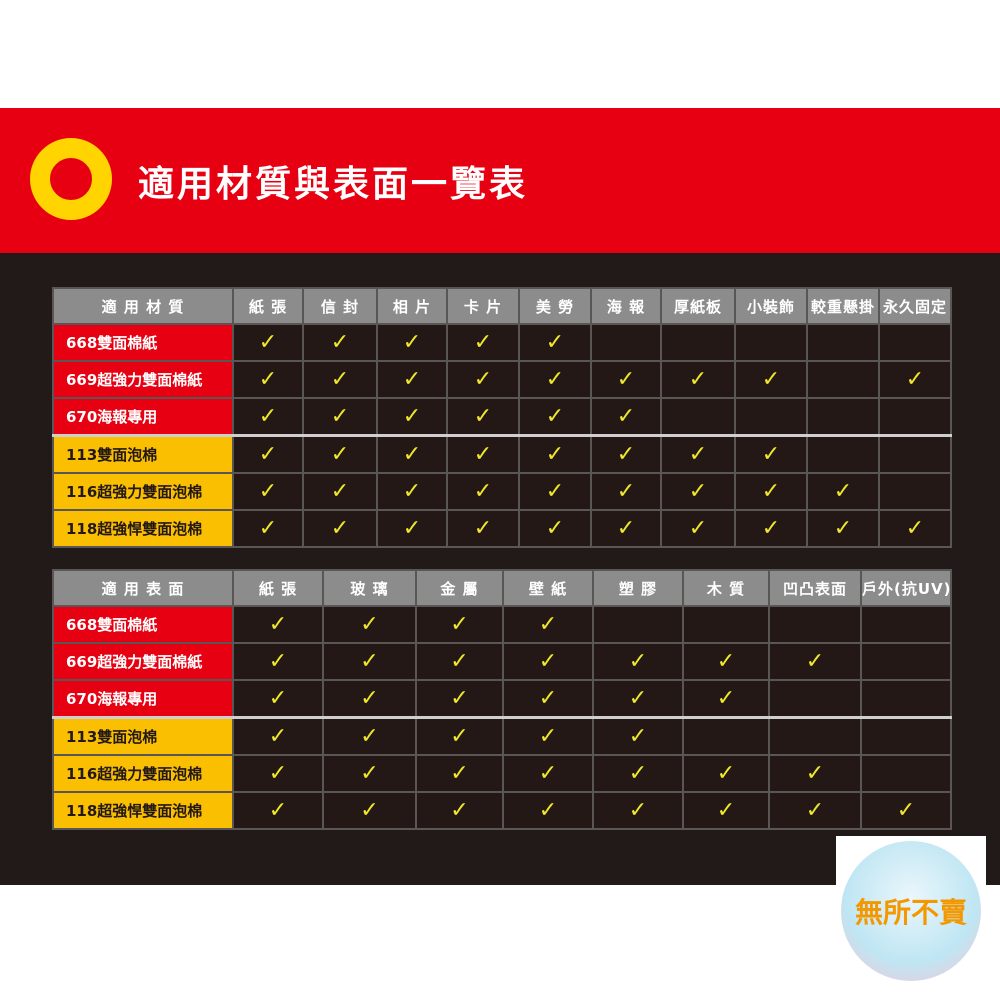 The height and width of the screenshot is (1000, 1000). Describe the element at coordinates (143, 379) in the screenshot. I see `product-name: 669超強力雙面棉紙` at that location.